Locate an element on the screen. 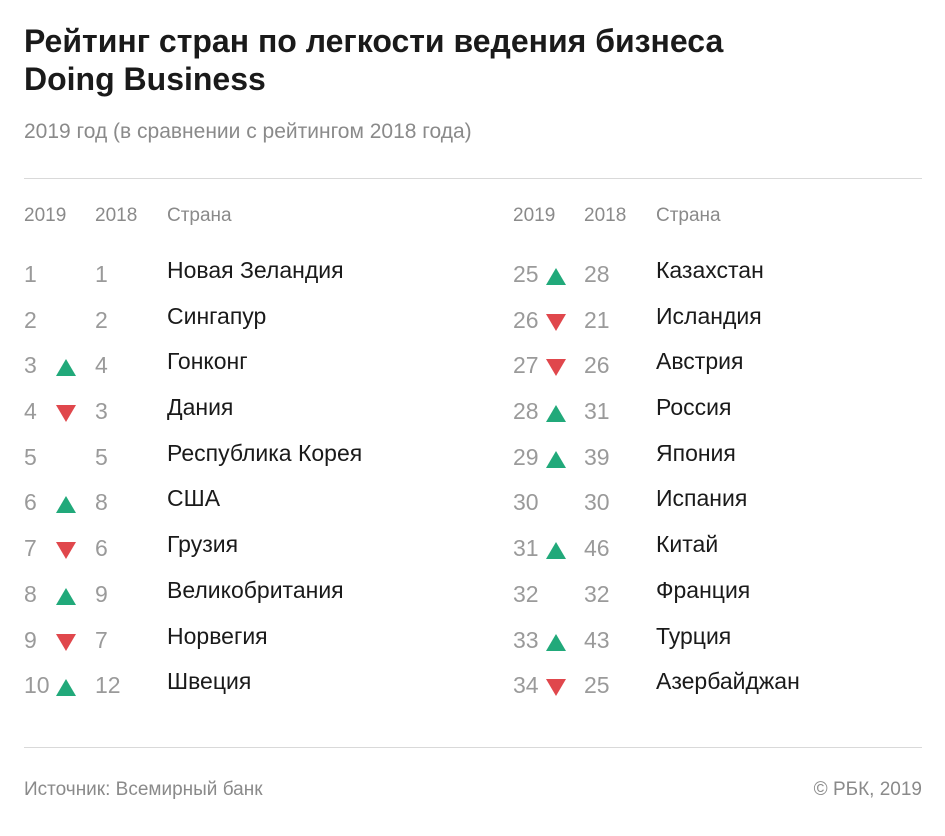  rank-2018: 2 is located at coordinates (101, 319).